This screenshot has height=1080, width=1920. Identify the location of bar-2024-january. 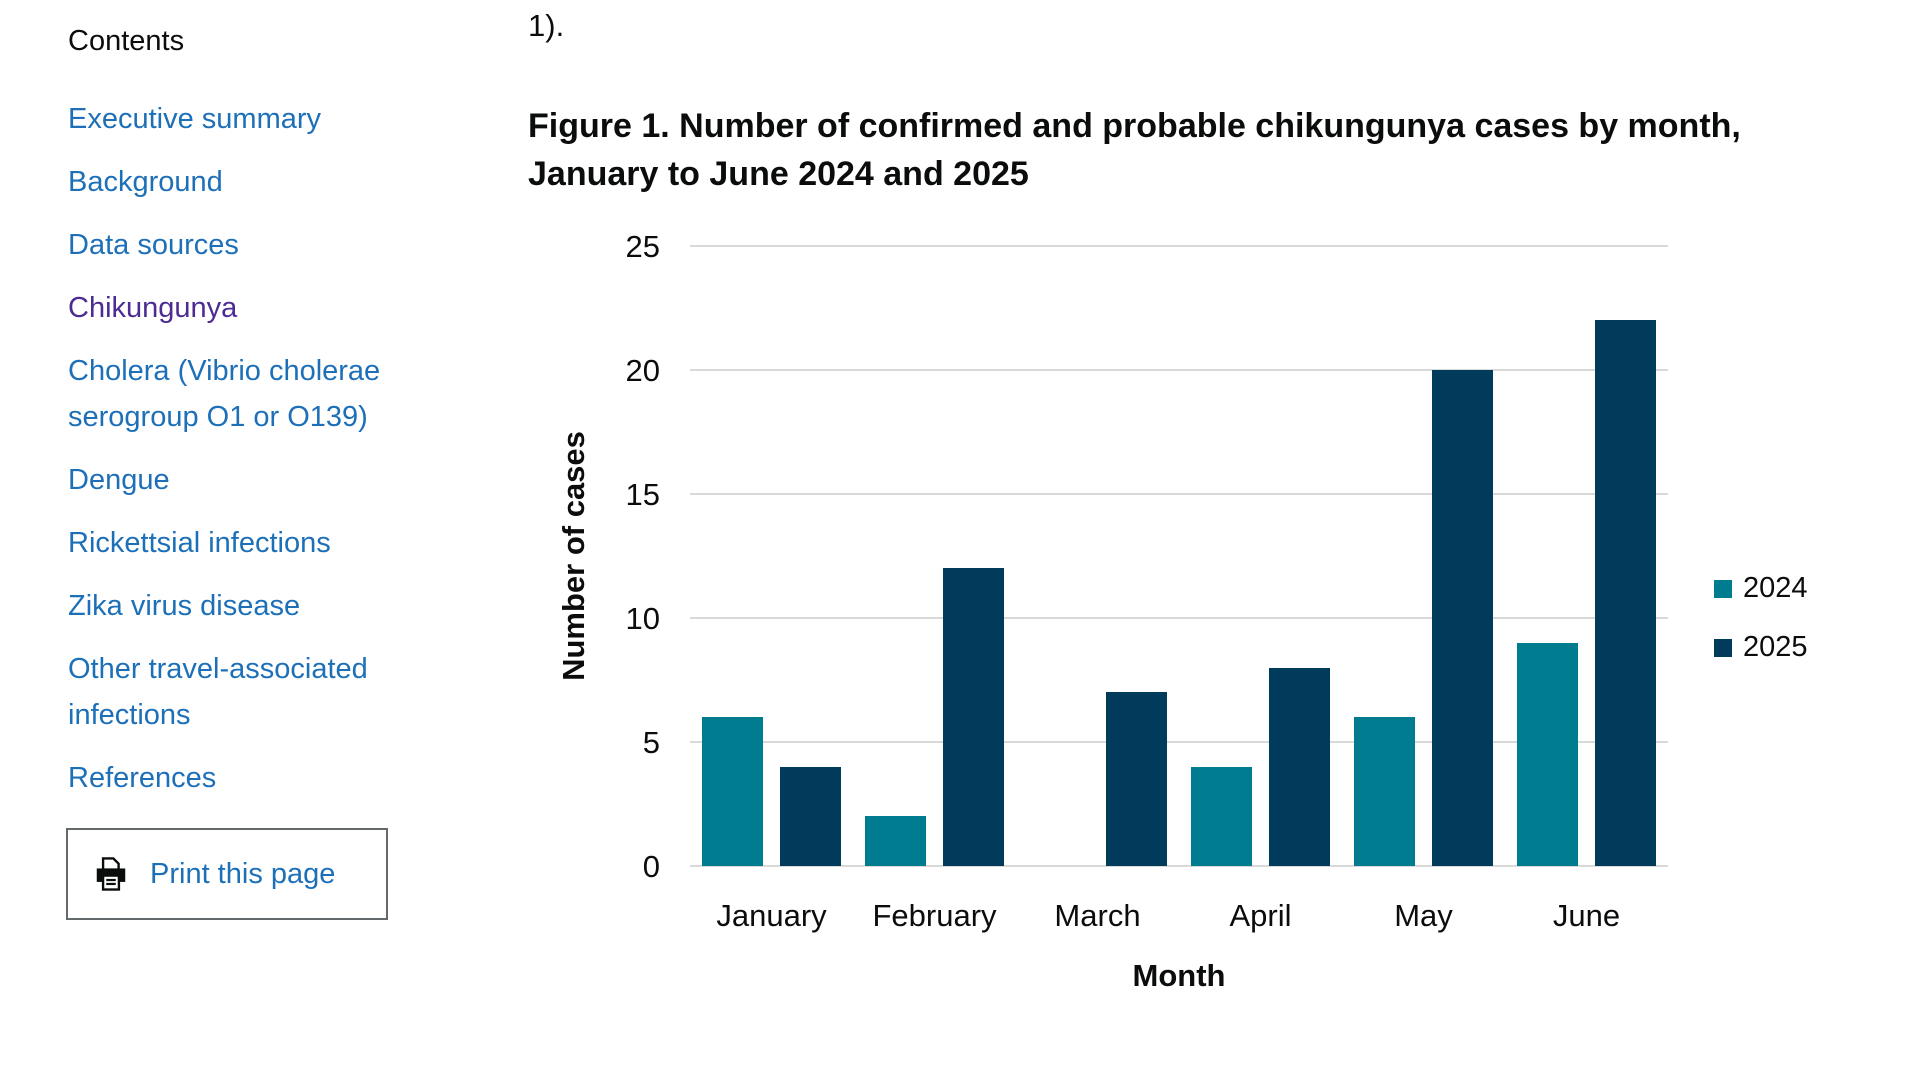
(732, 791).